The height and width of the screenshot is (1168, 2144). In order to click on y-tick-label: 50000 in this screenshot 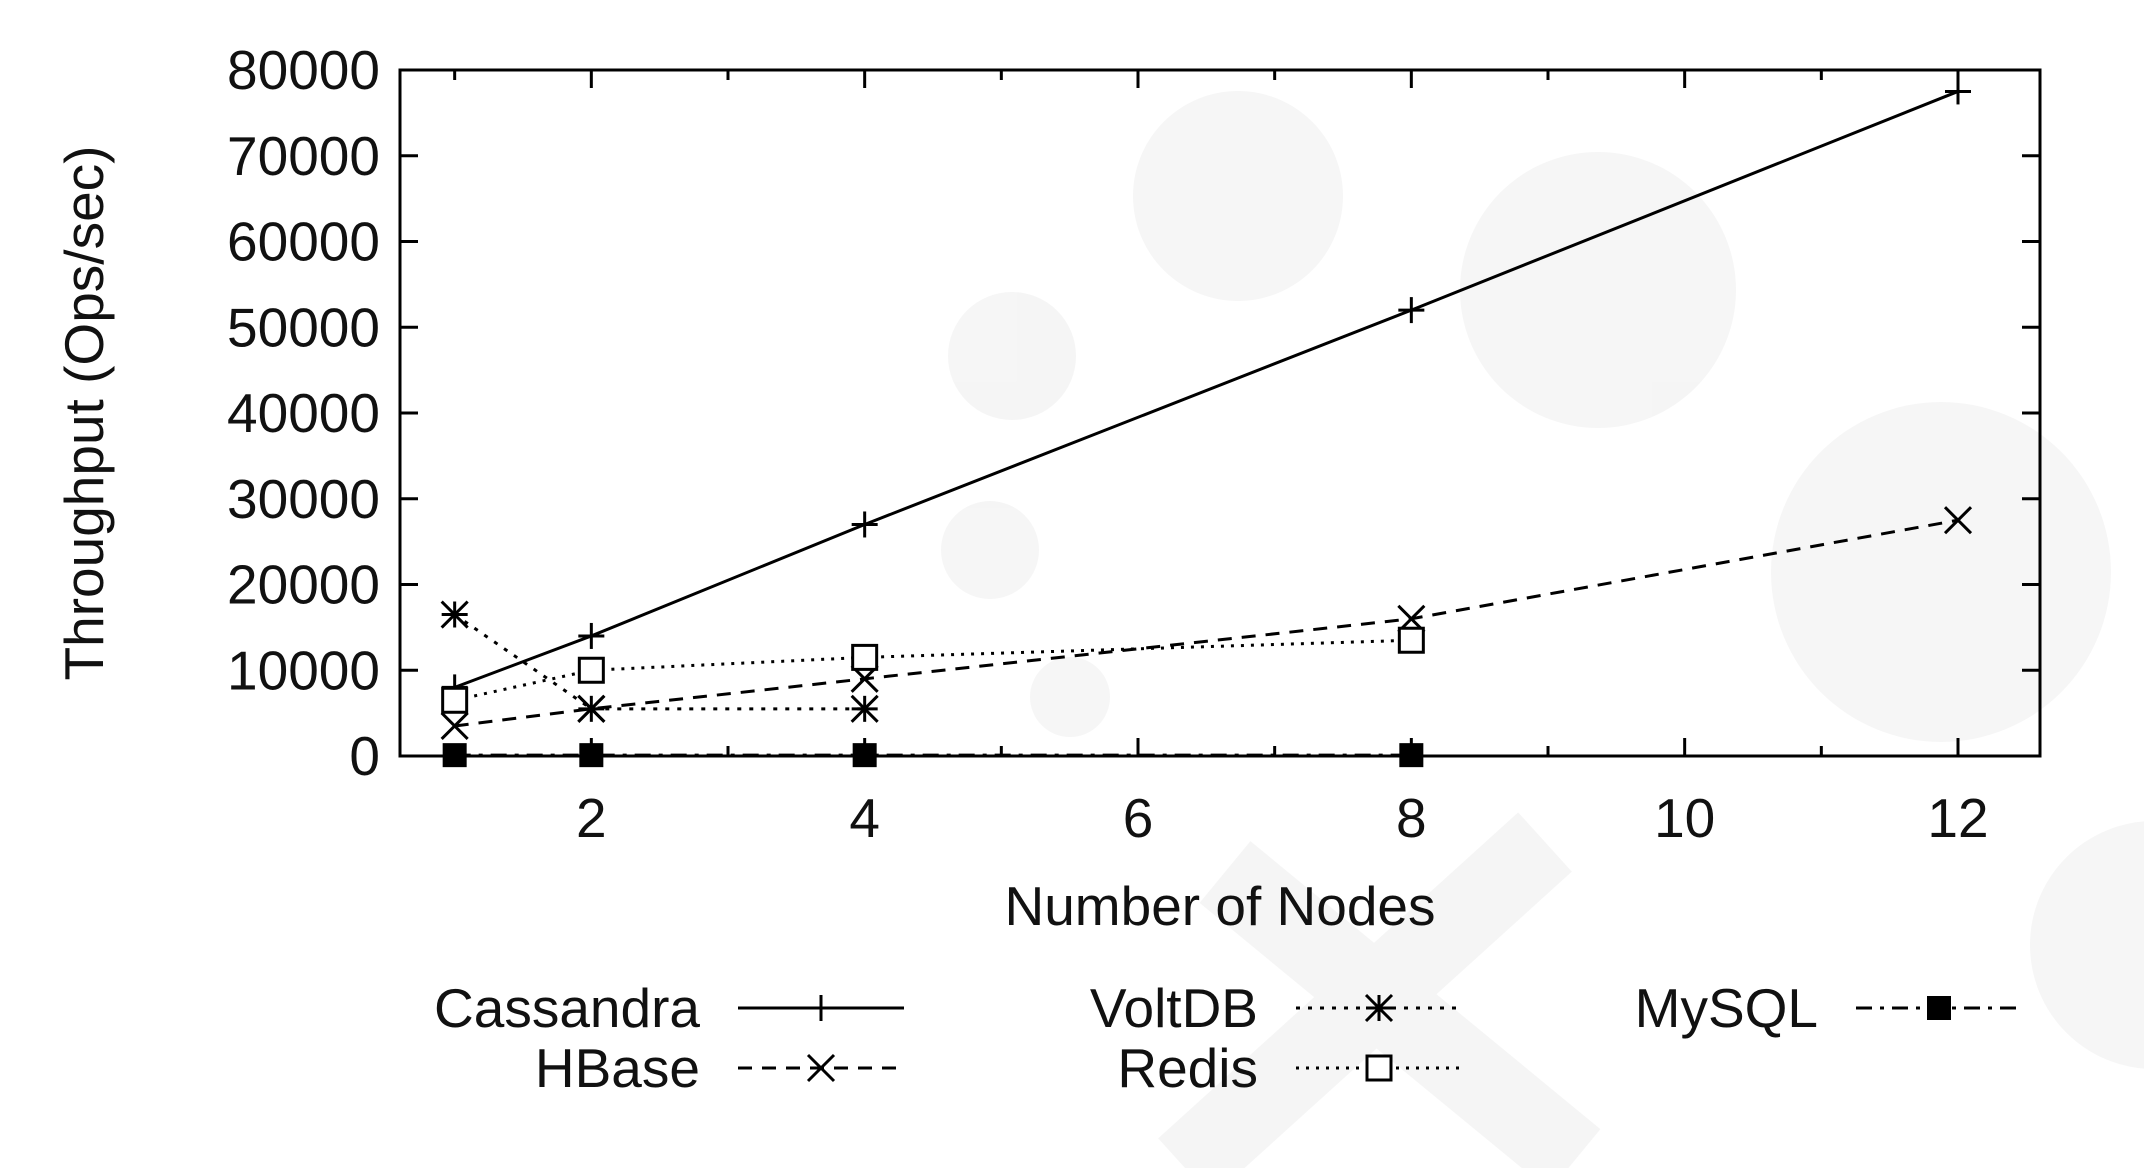, I will do `click(303, 327)`.